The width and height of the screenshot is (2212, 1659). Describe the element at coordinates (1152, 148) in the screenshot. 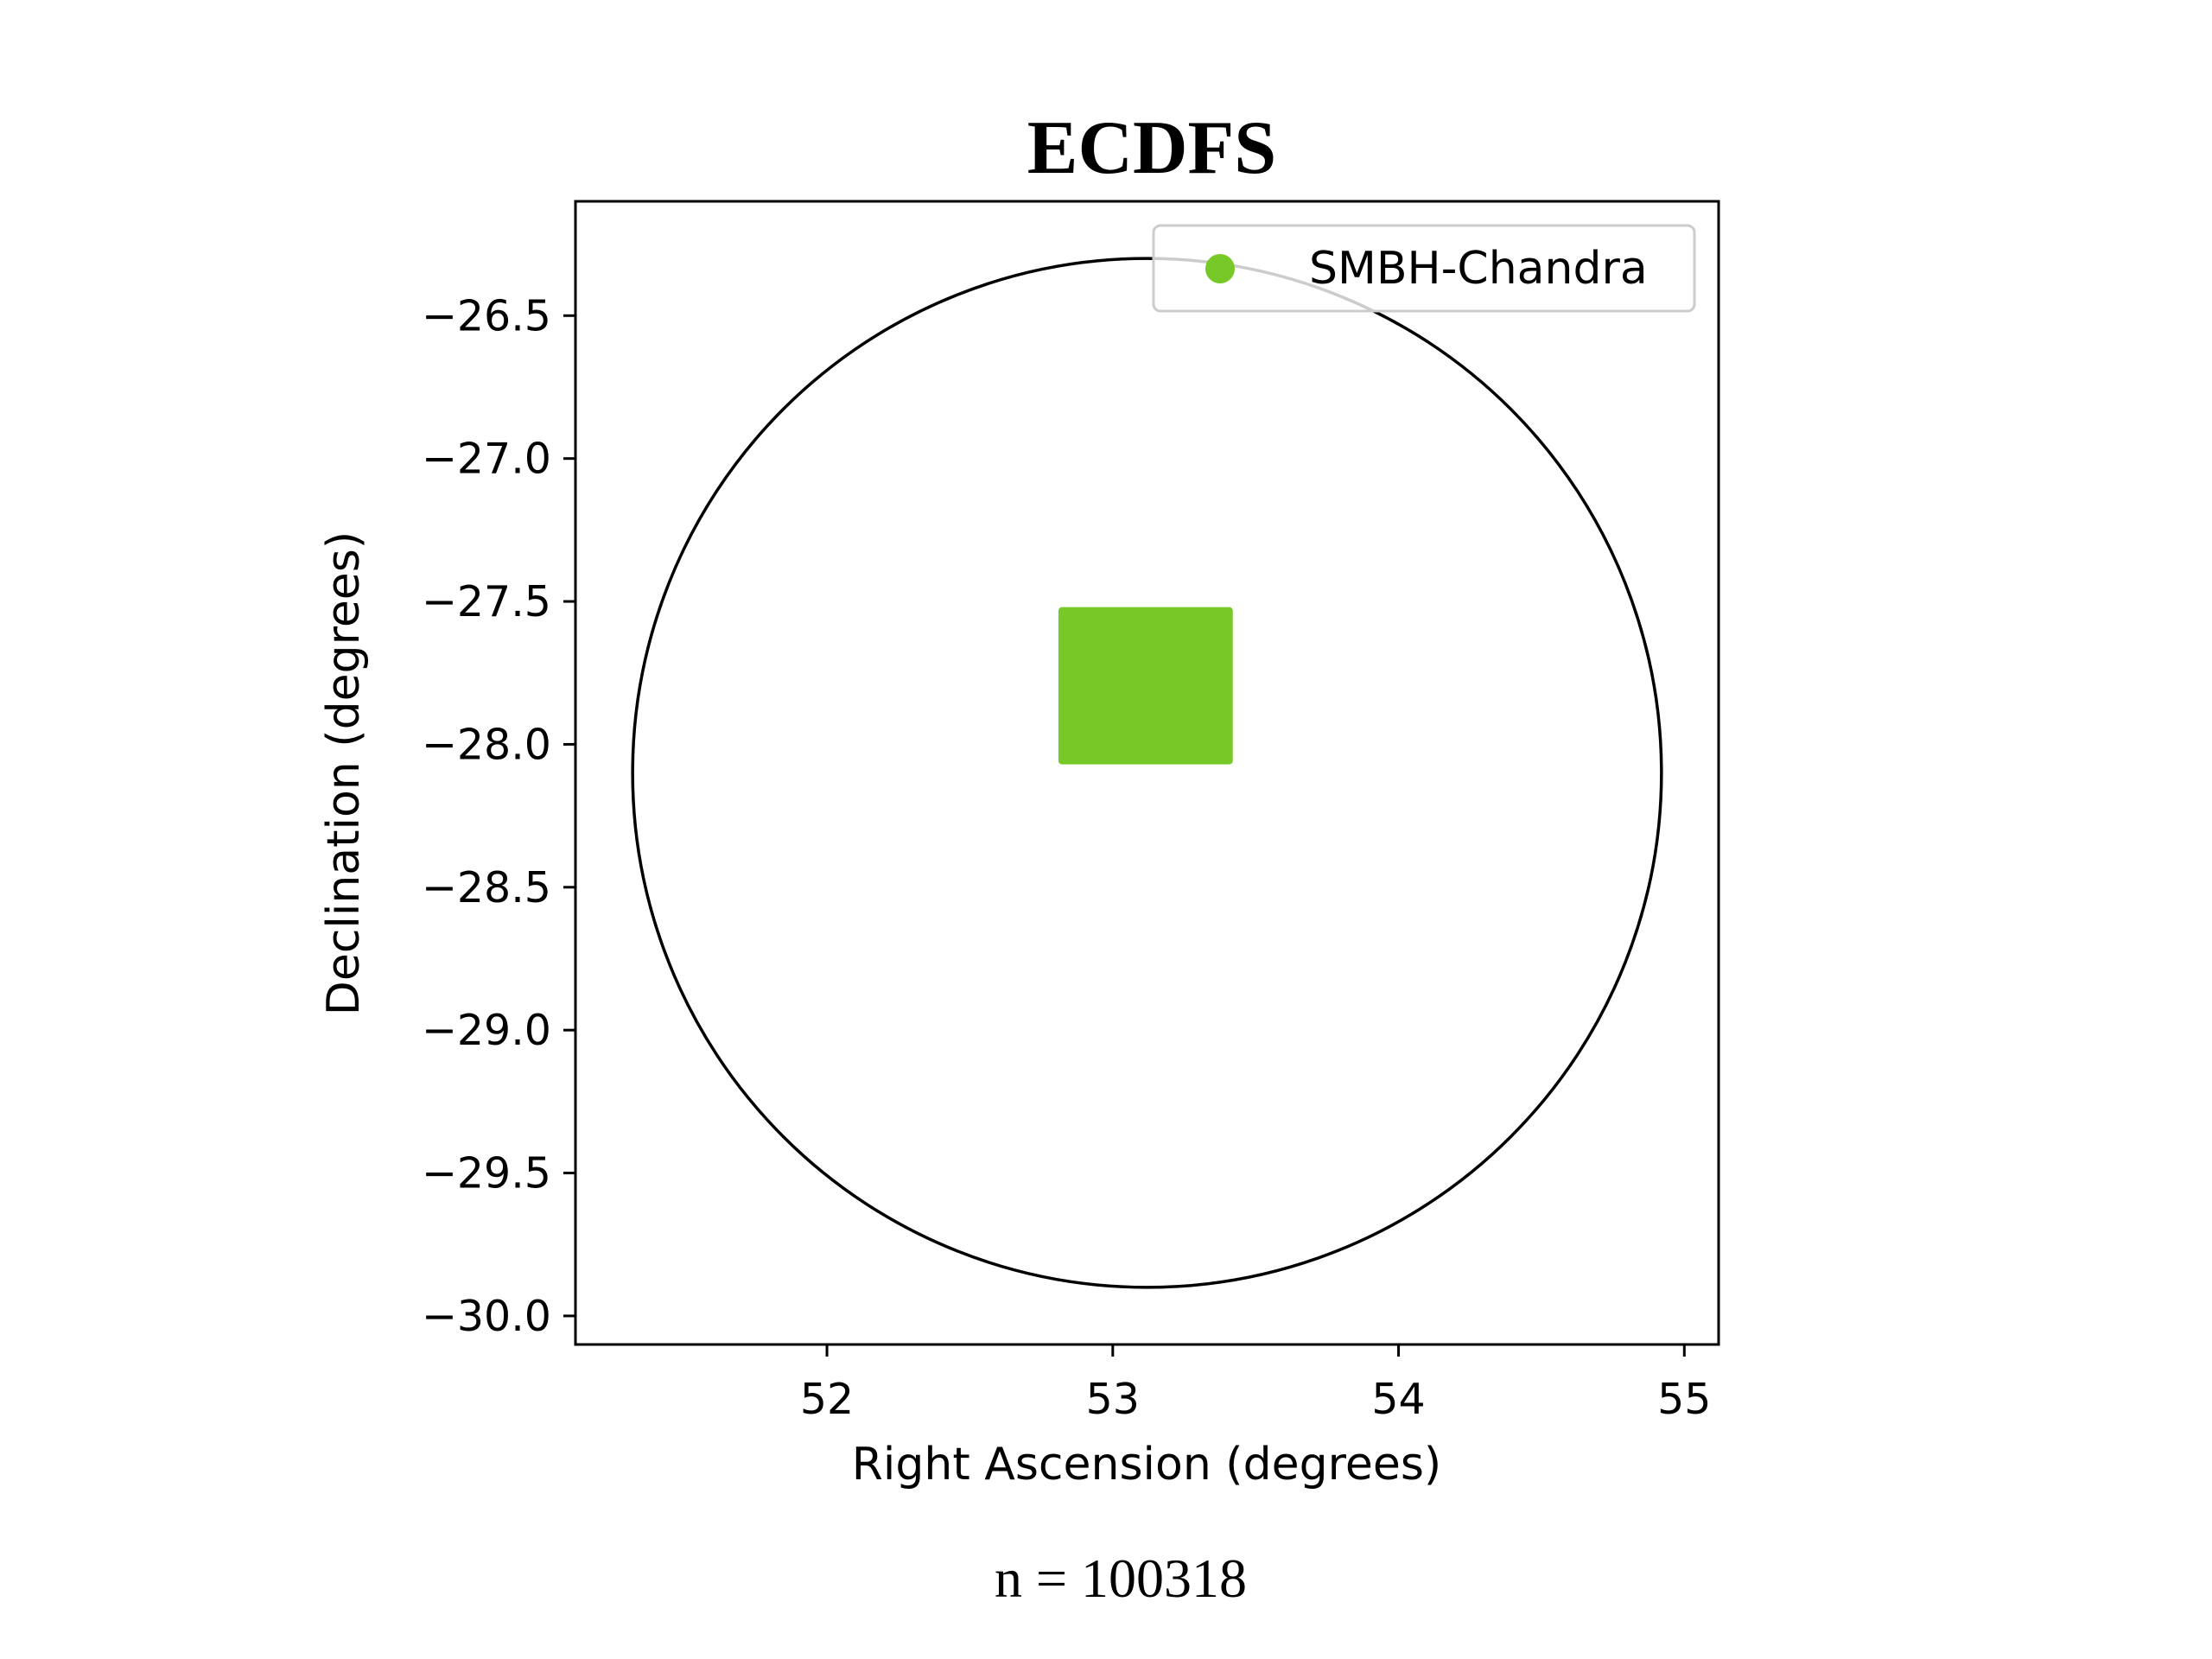

I see `chart-title: ECDFS` at that location.